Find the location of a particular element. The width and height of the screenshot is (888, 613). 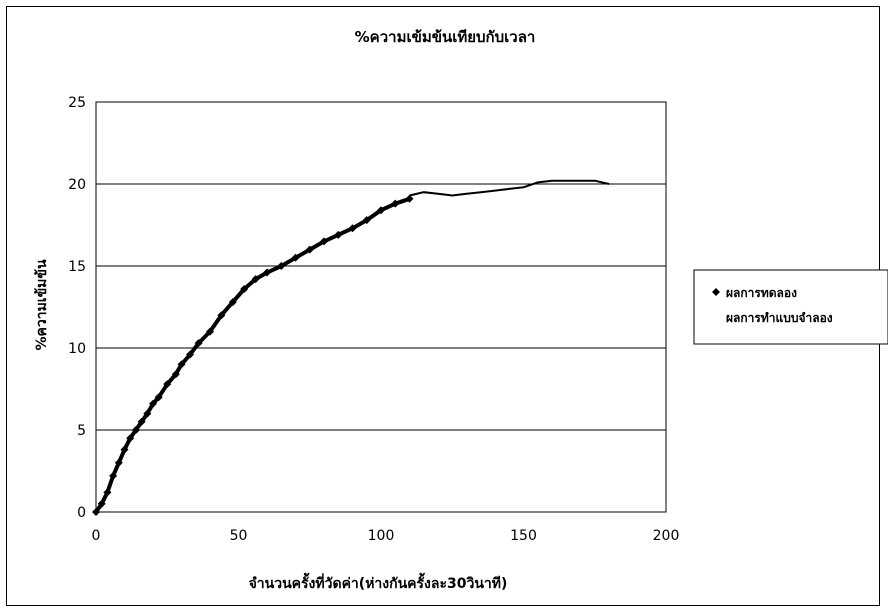

y-axis-label: %ความเข้มข้น is located at coordinates (42, 304).